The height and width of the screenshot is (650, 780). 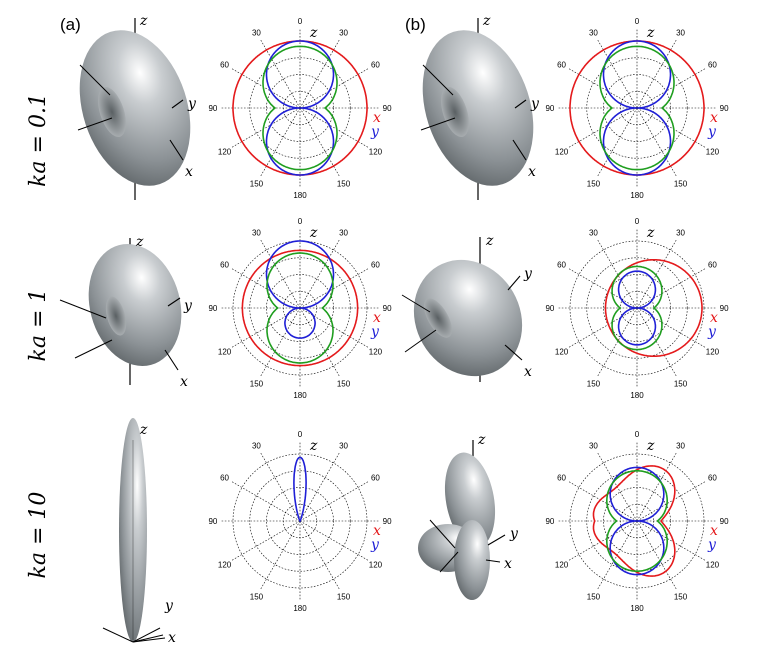 I want to click on surface-b-ka01: z y x, so click(x=480, y=106).